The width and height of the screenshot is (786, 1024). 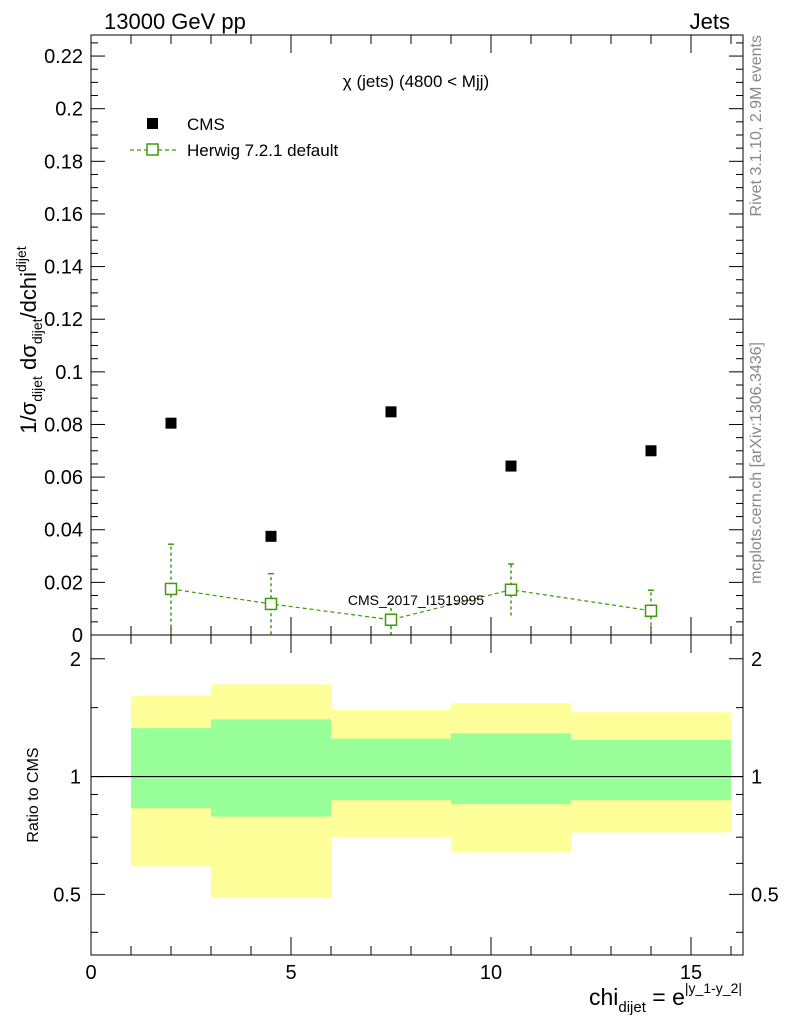 I want to click on main-y-tick-label: 0.08, so click(x=63, y=425).